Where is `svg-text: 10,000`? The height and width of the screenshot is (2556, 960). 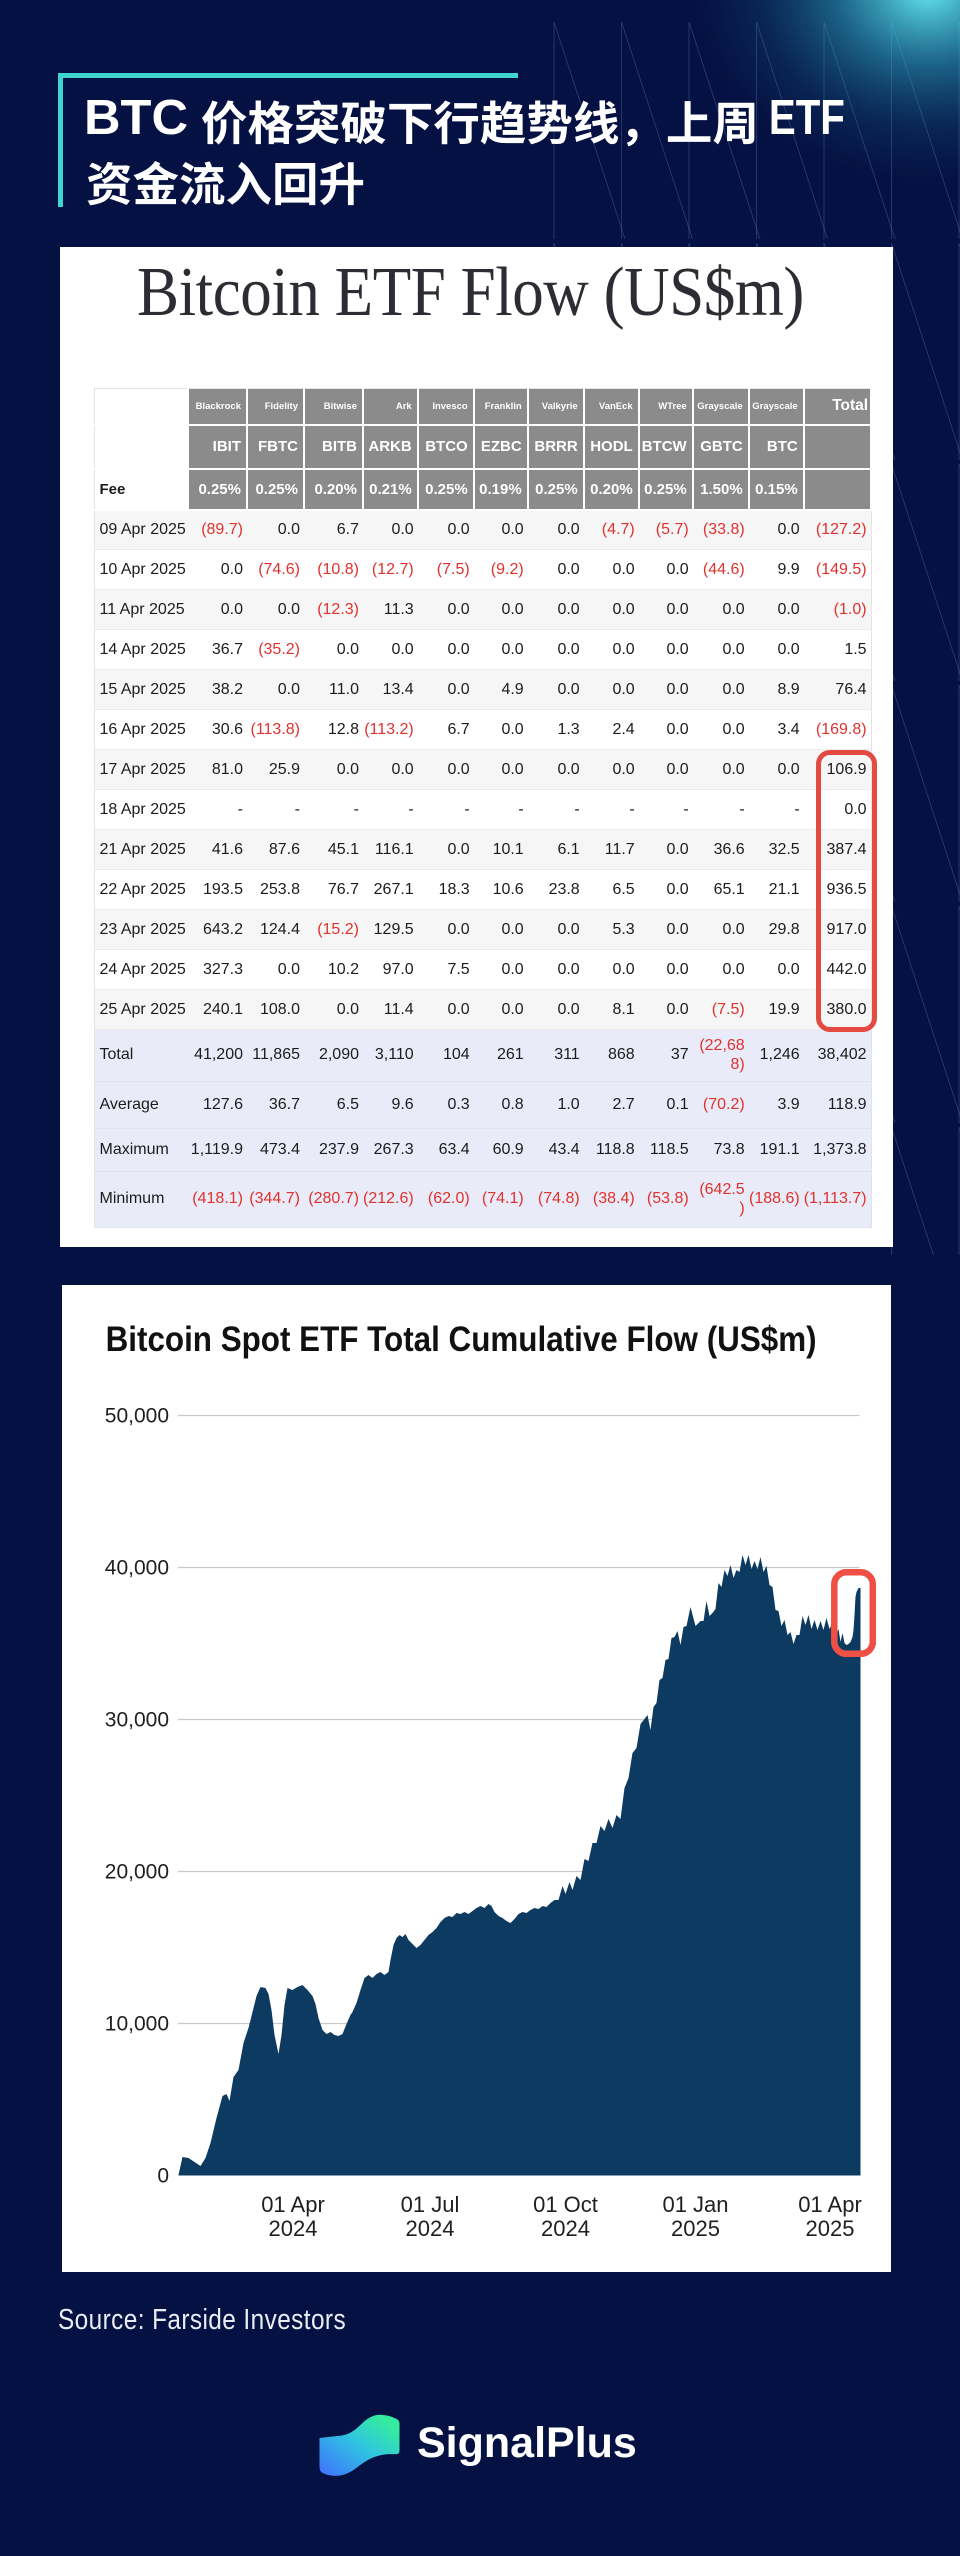
svg-text: 10,000 is located at coordinates (136, 2024).